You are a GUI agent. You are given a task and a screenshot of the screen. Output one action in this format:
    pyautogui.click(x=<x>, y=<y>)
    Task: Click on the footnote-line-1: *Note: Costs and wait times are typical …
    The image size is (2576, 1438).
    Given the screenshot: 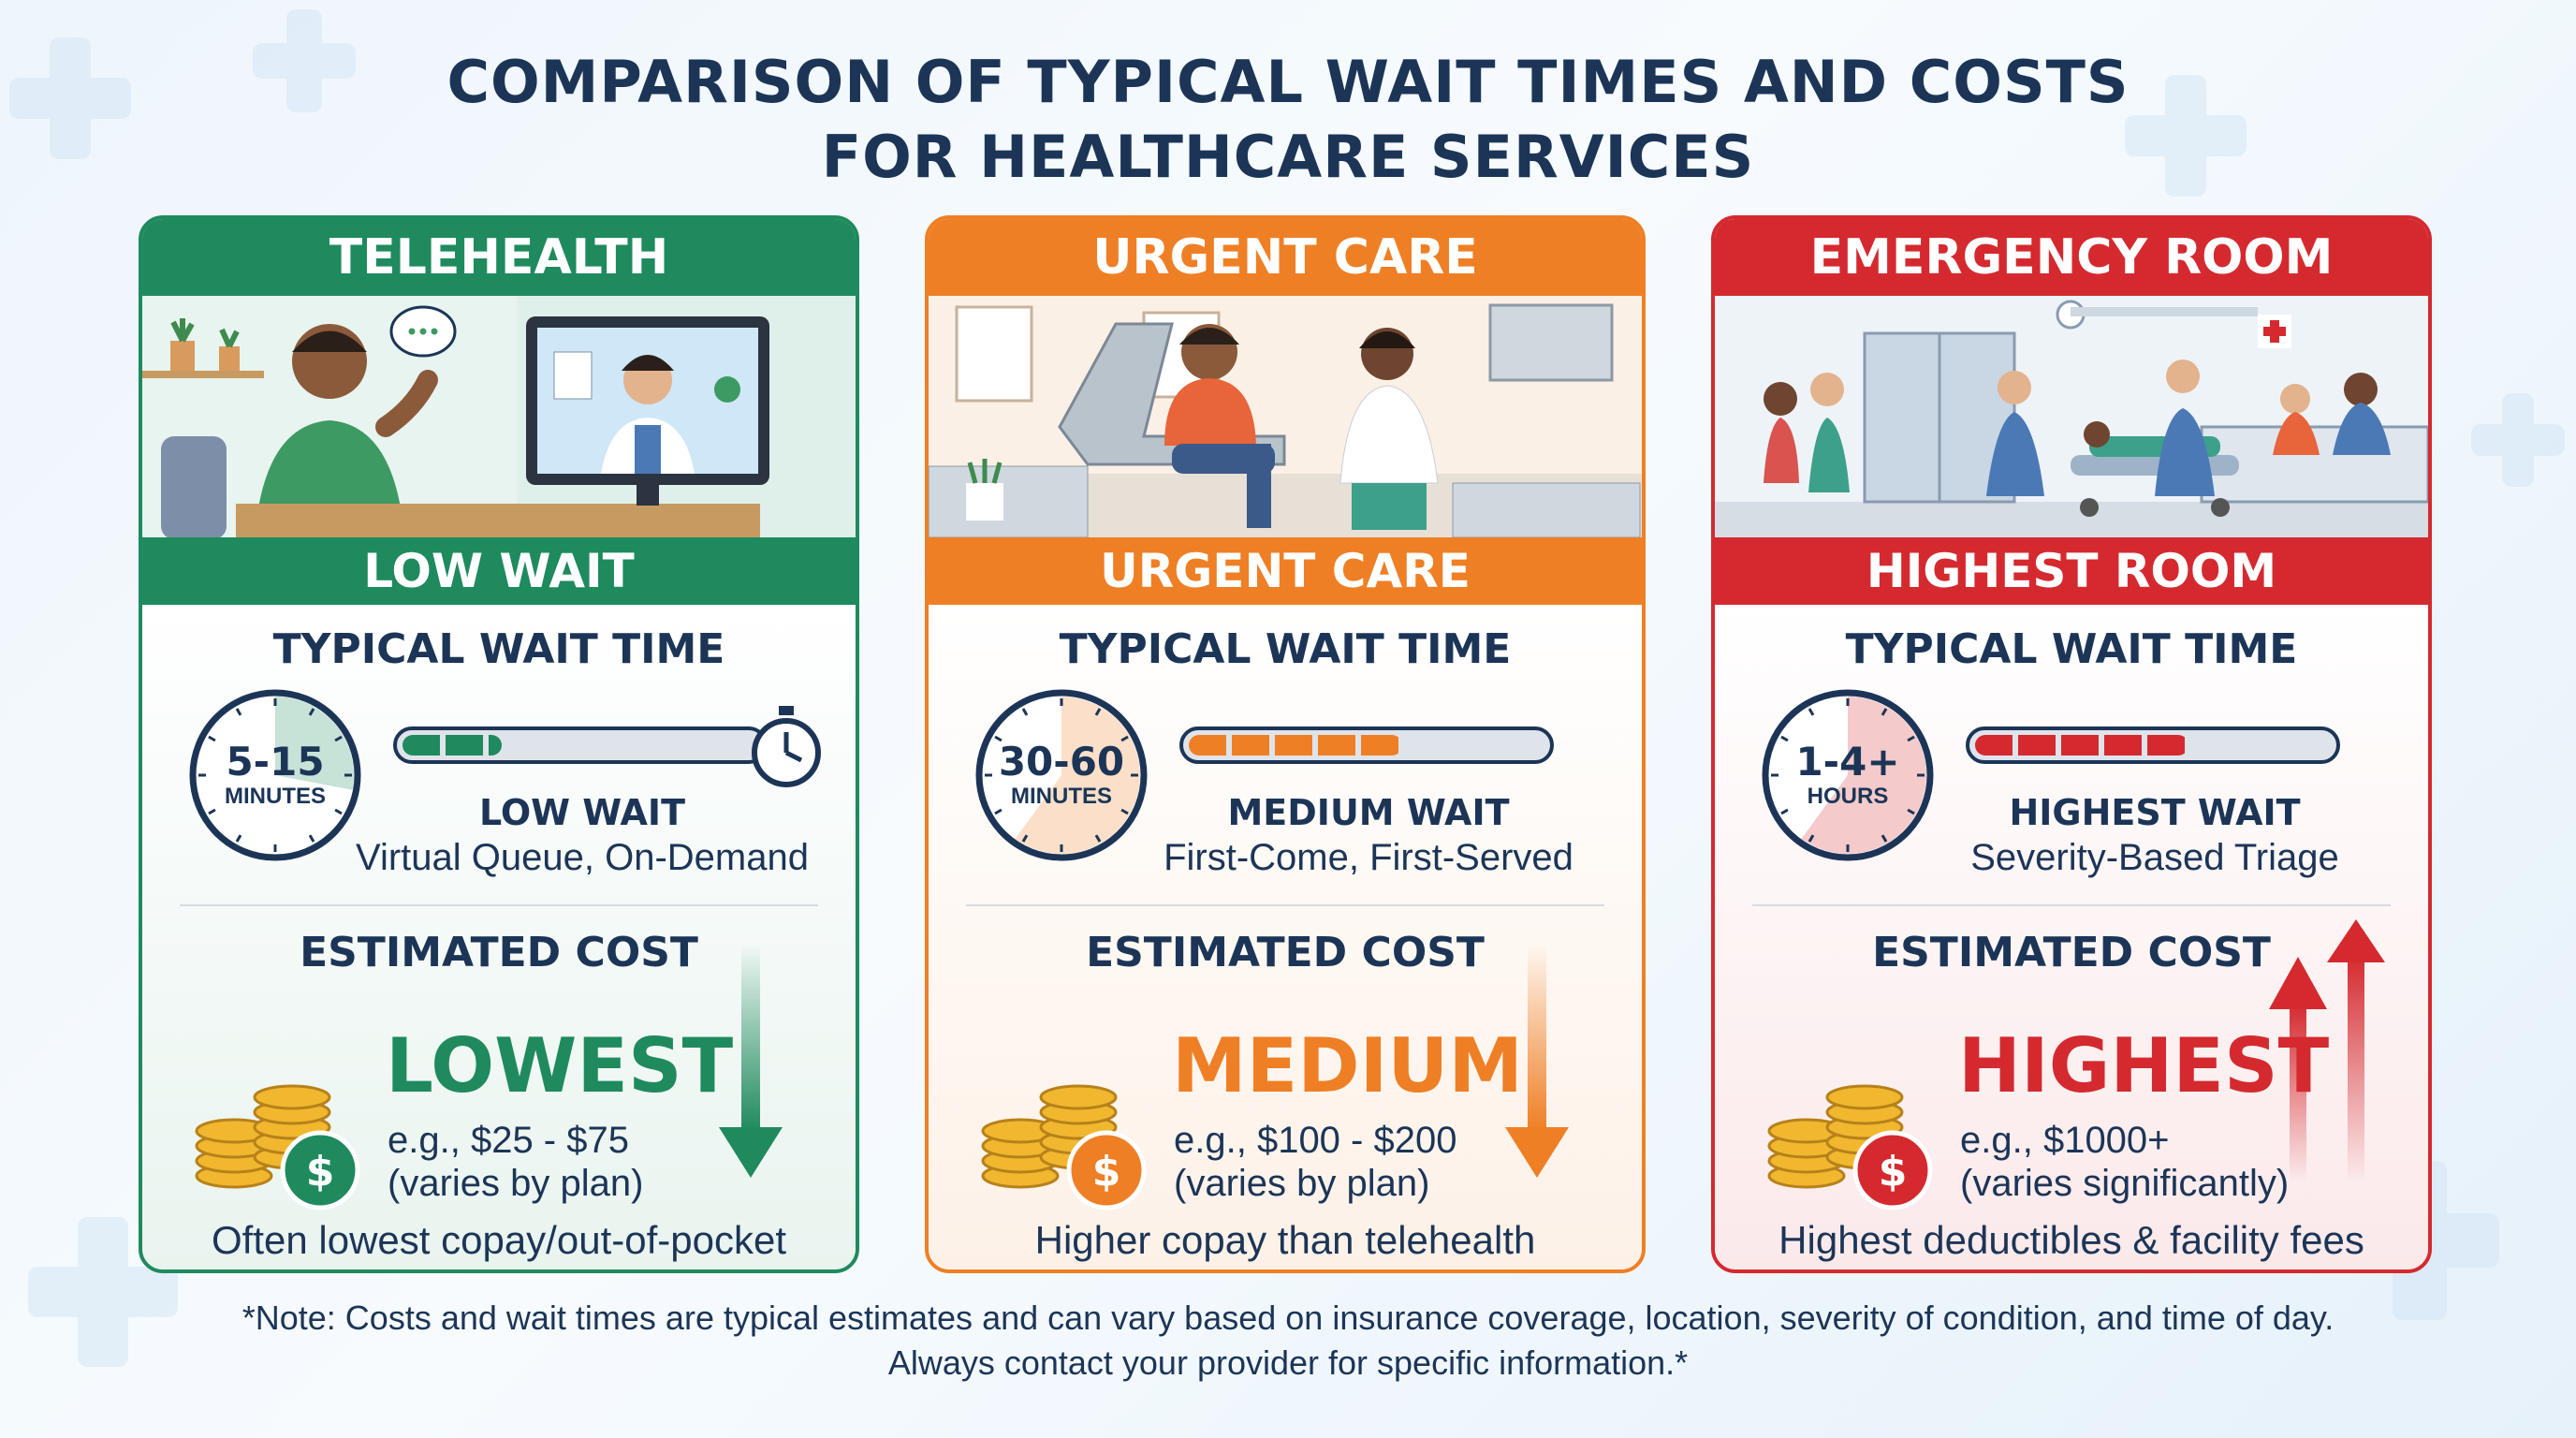 What is the action you would take?
    pyautogui.click(x=1288, y=1318)
    